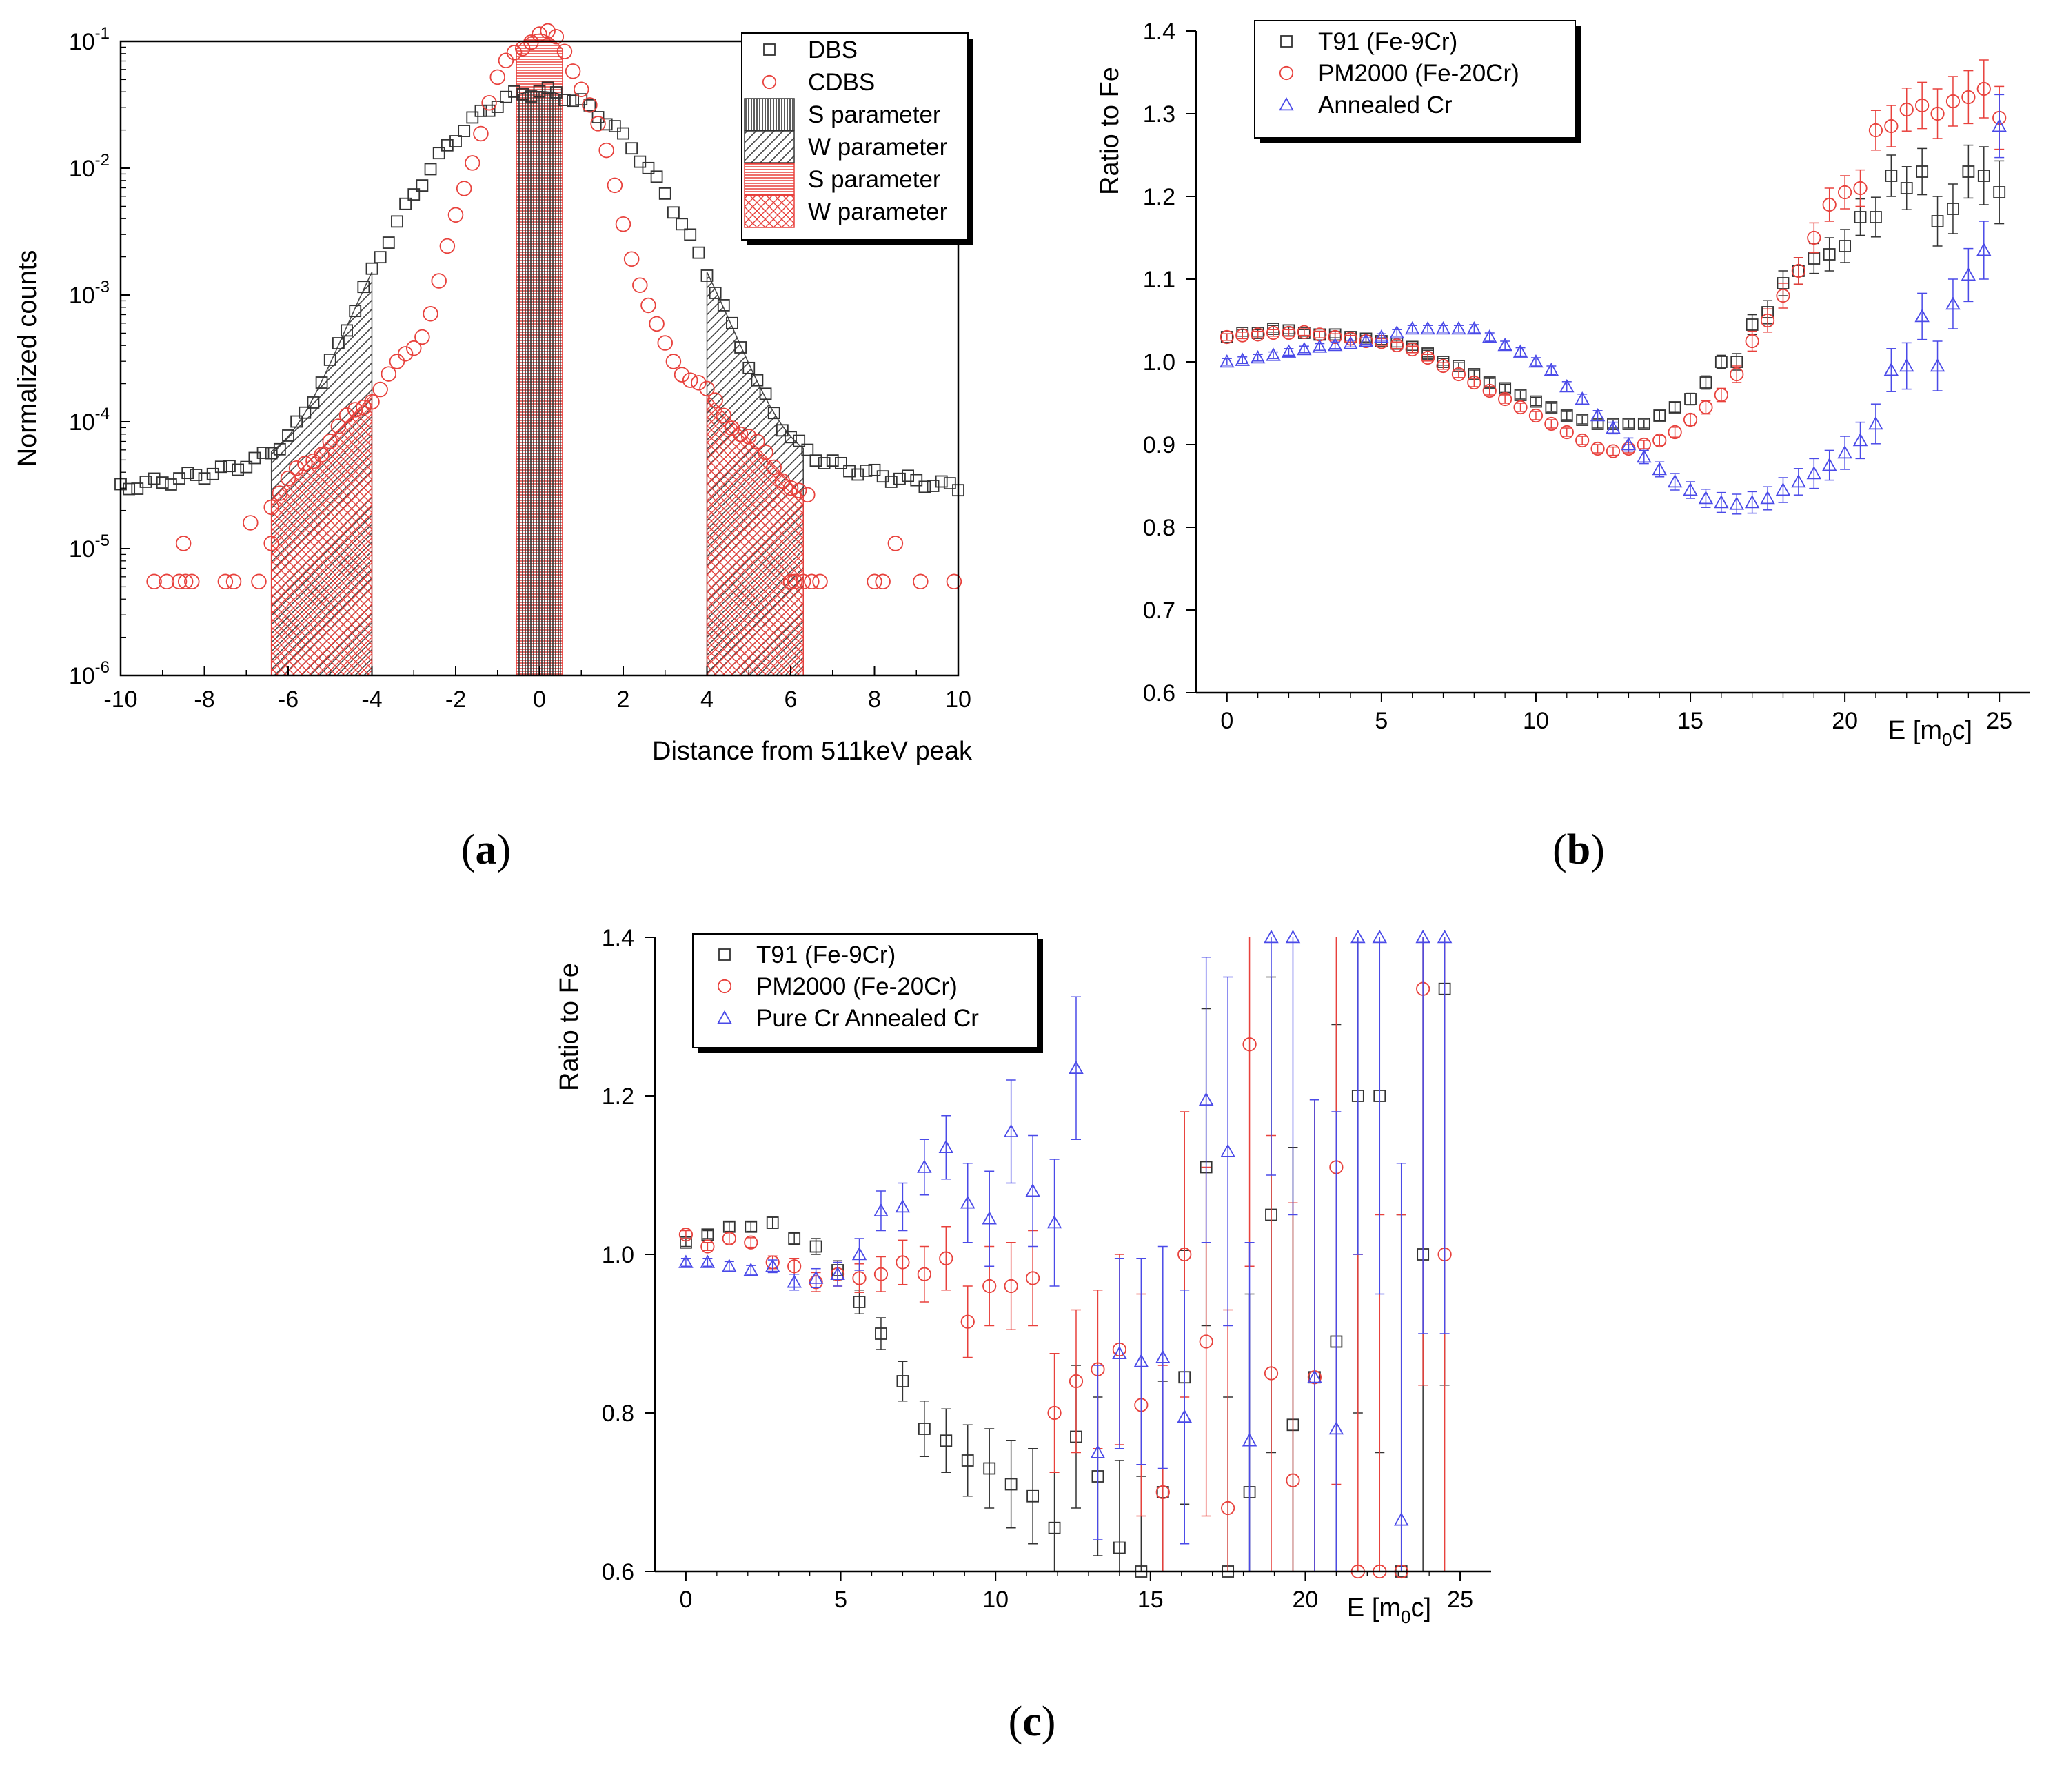 The width and height of the screenshot is (2064, 1792). What do you see at coordinates (707, 699) in the screenshot?
I see `x-tick-label: 4` at bounding box center [707, 699].